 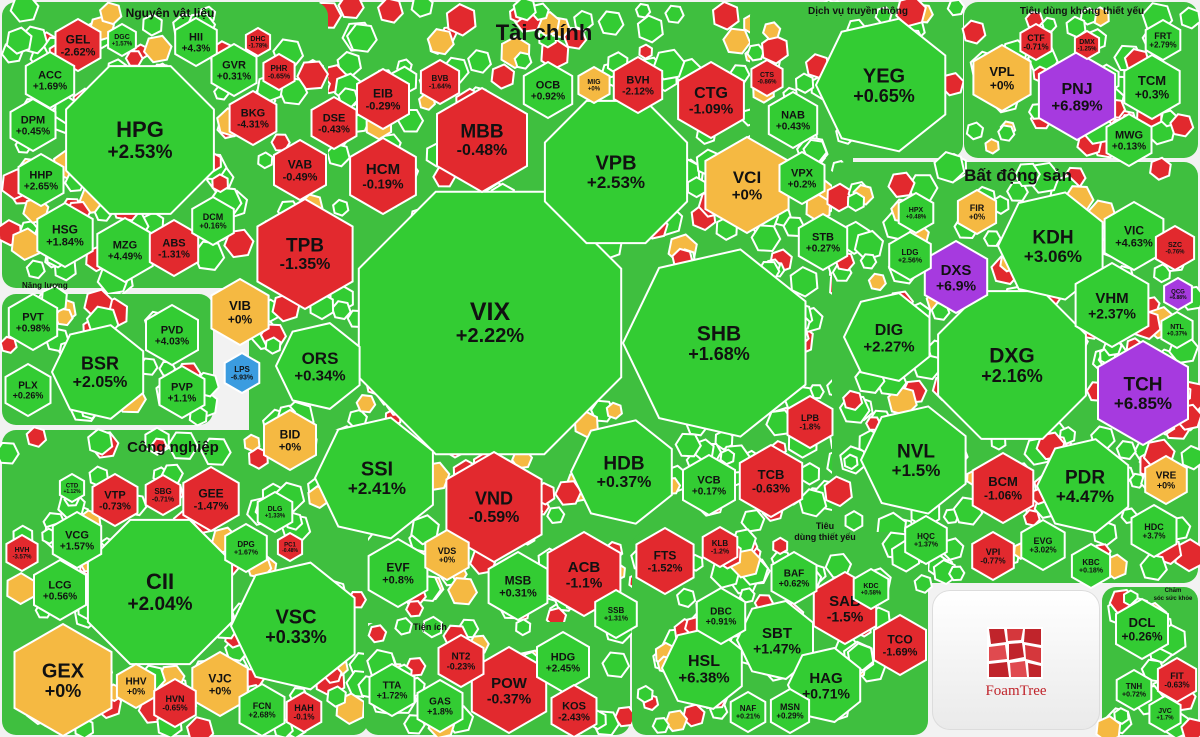 What do you see at coordinates (196, 42) in the screenshot?
I see `stock-cell-hii: HII+4.3%` at bounding box center [196, 42].